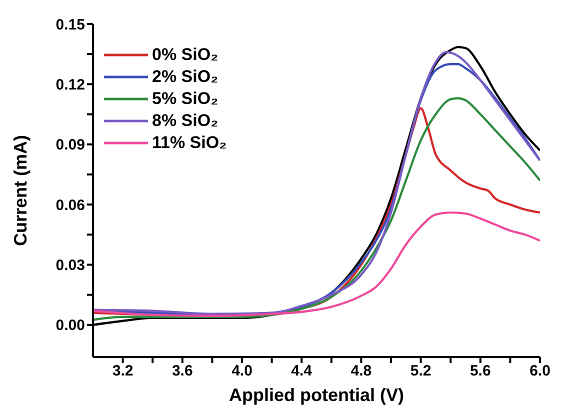 This screenshot has height=413, width=564. What do you see at coordinates (20, 190) in the screenshot?
I see `y-axis-title: Current (mA)` at bounding box center [20, 190].